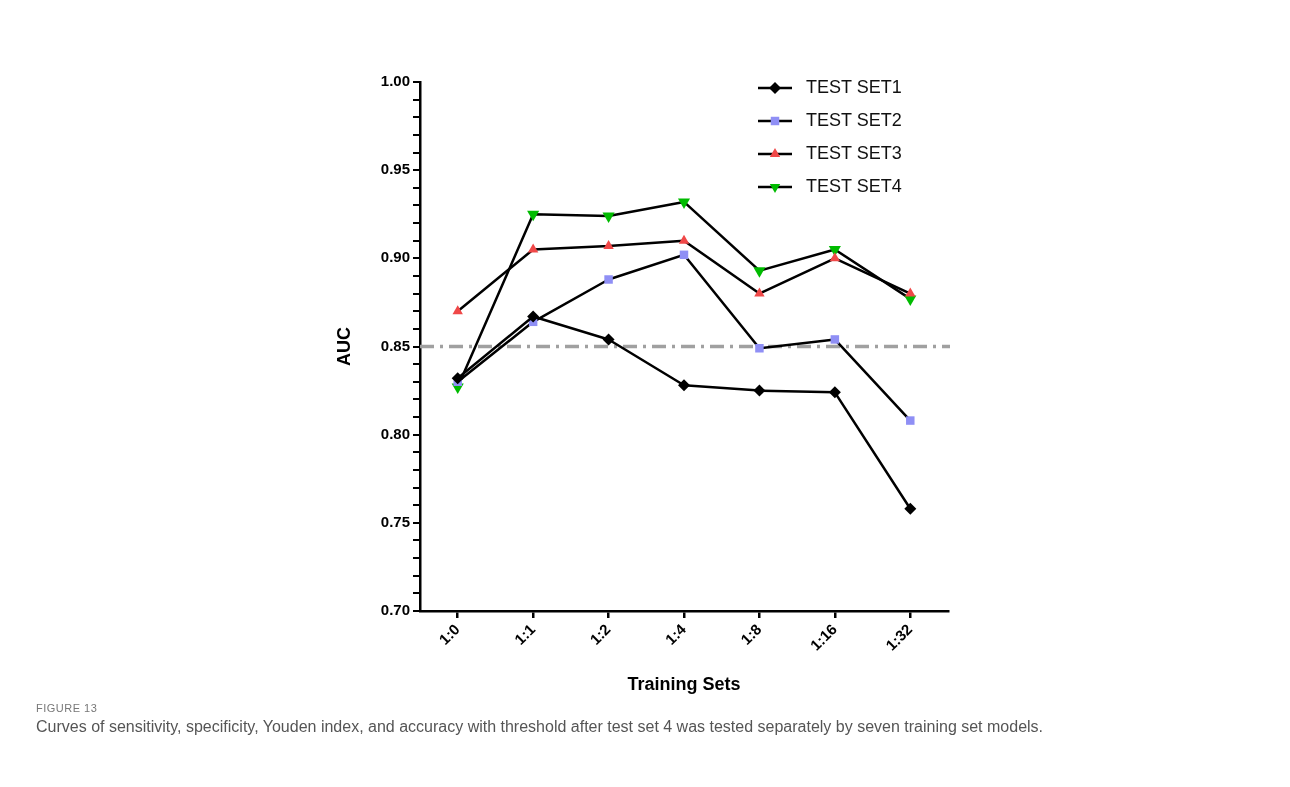  What do you see at coordinates (751, 634) in the screenshot?
I see `x-tick-label: 1:8` at bounding box center [751, 634].